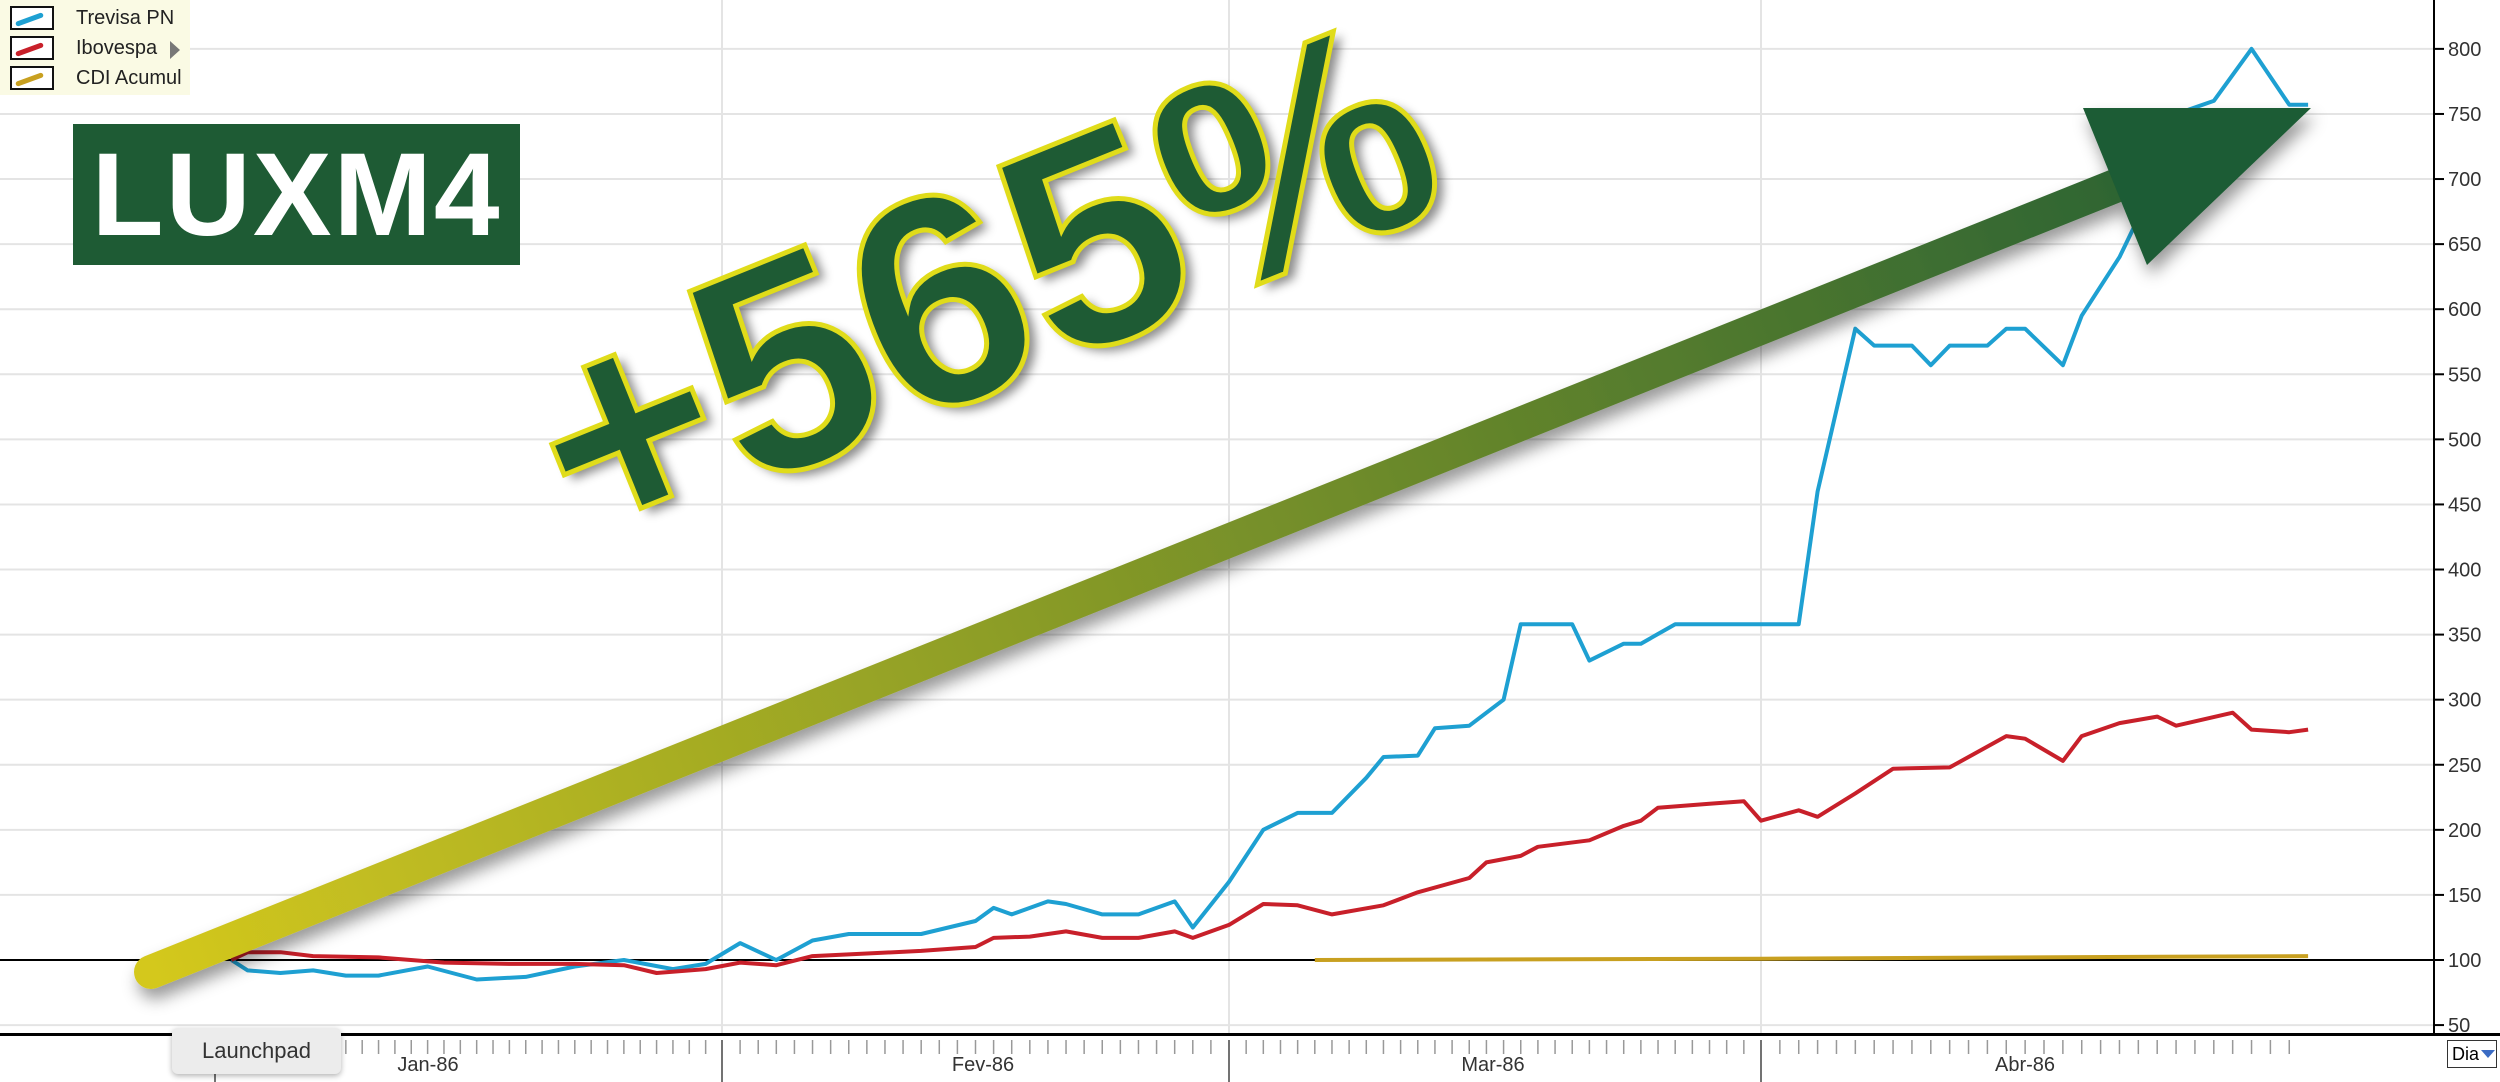 The width and height of the screenshot is (2500, 1082). Describe the element at coordinates (2466, 1053) in the screenshot. I see `period-select-value: Dia` at that location.